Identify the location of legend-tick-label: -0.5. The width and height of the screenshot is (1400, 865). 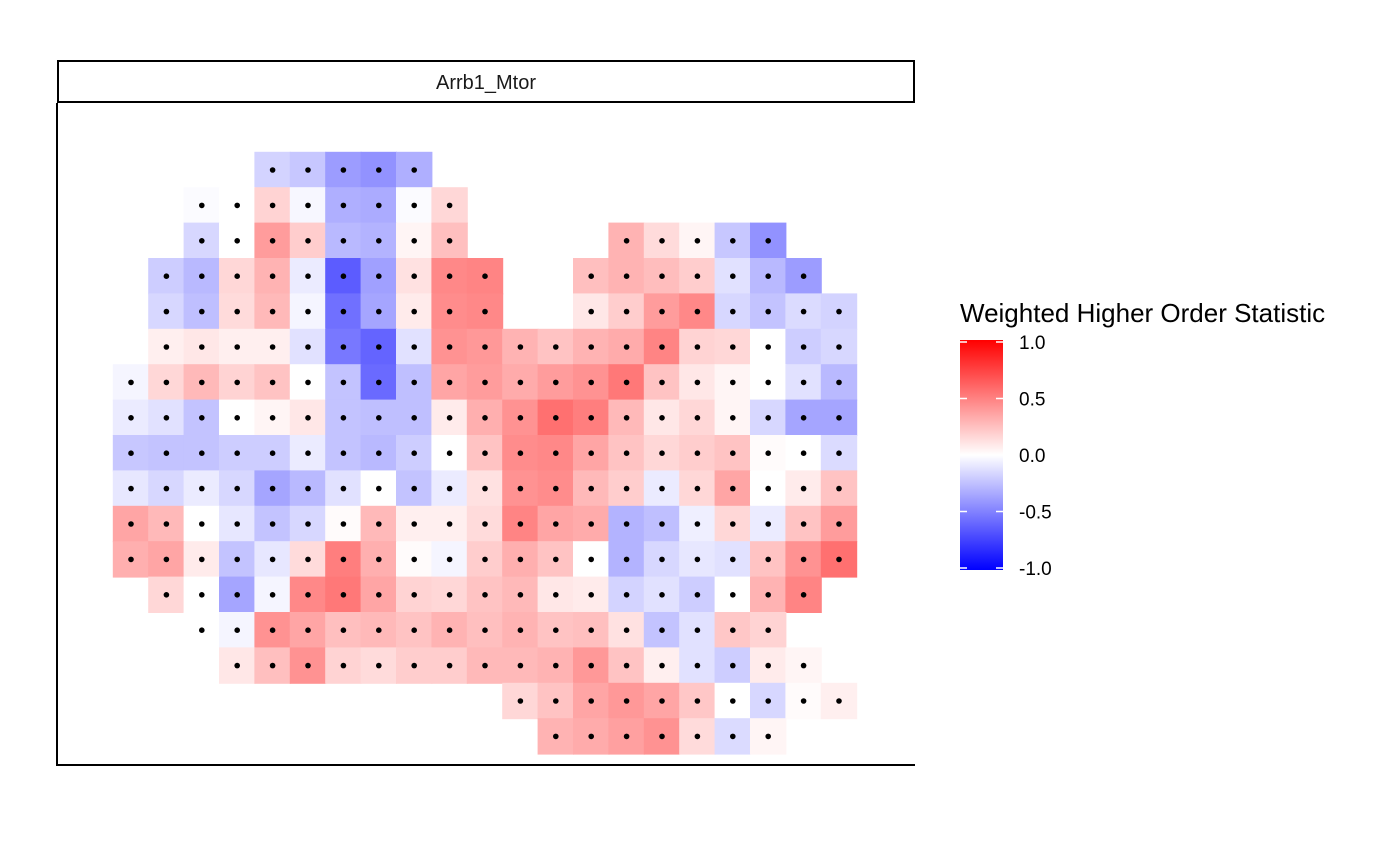
(1035, 513).